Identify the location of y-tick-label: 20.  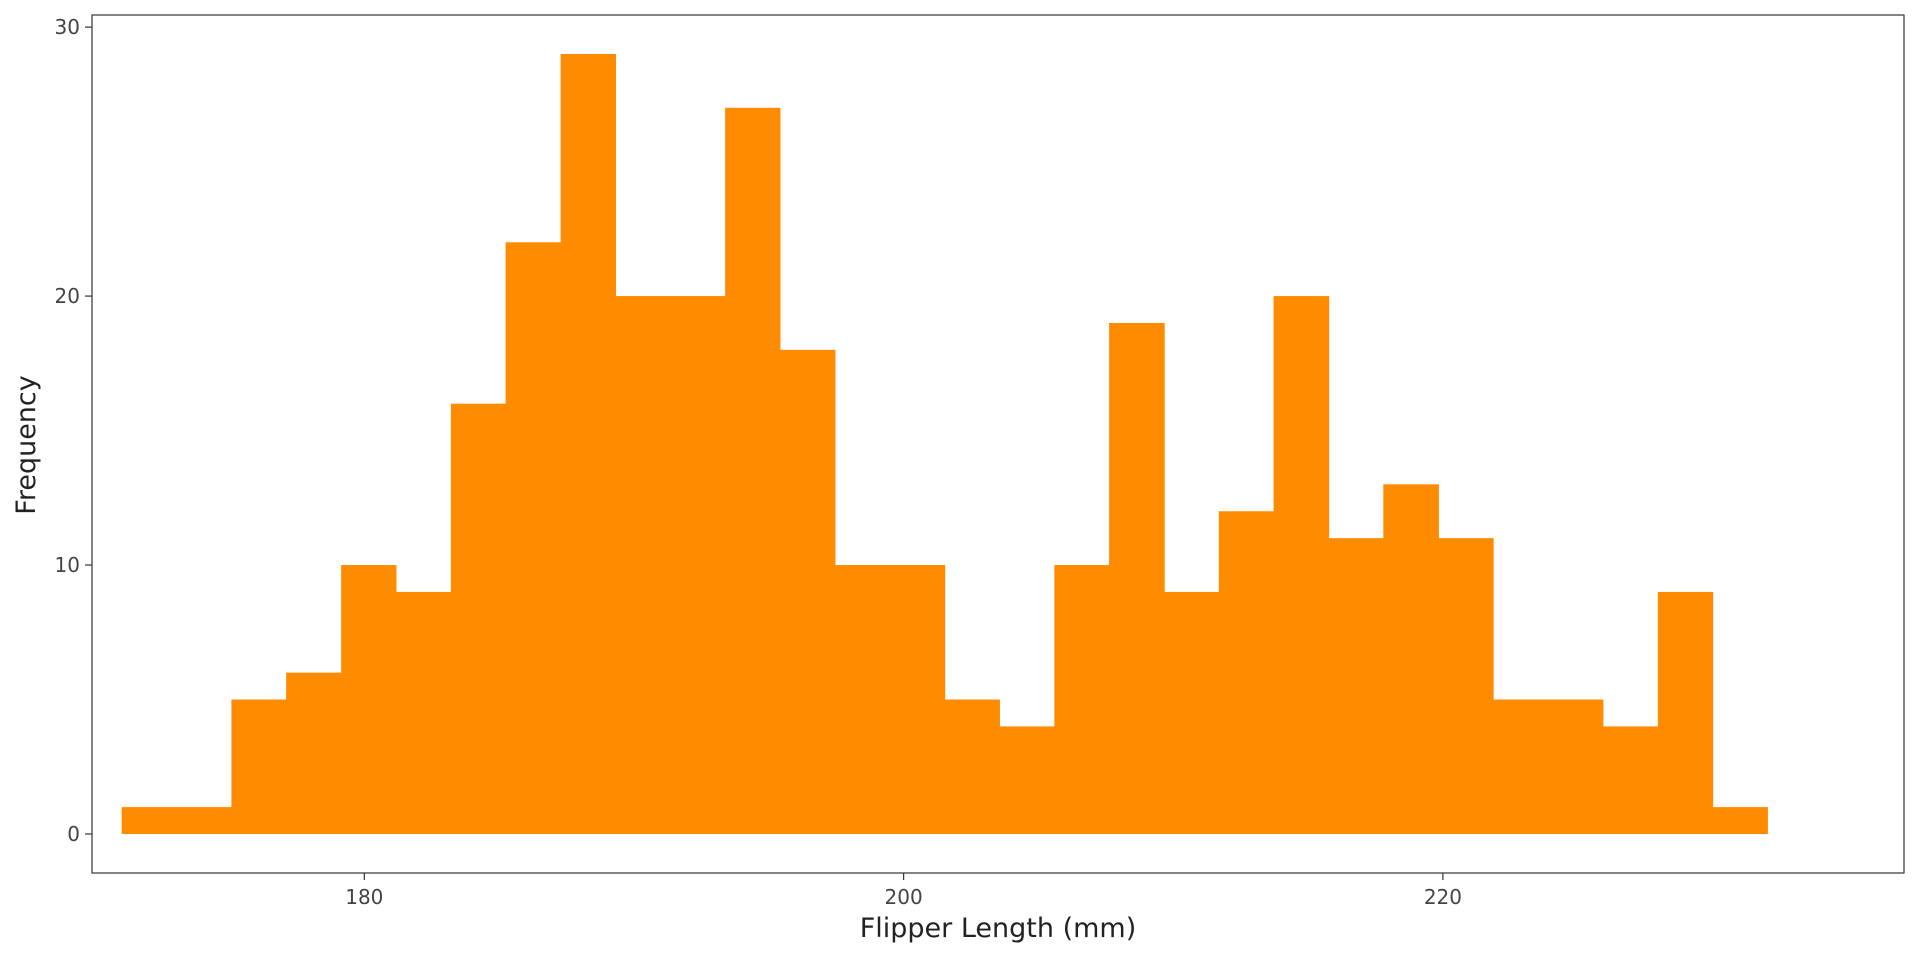
(67, 296).